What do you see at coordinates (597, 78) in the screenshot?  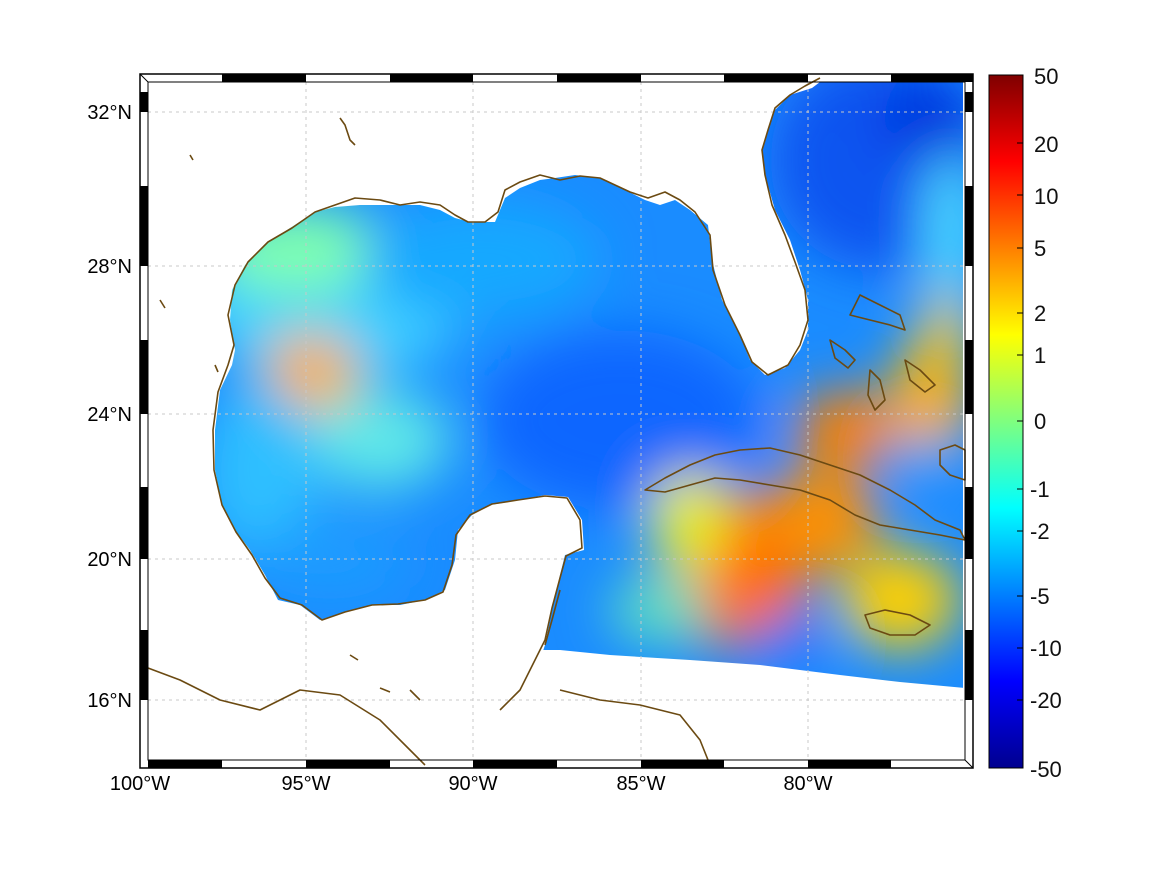 I see `frame-top-stripes` at bounding box center [597, 78].